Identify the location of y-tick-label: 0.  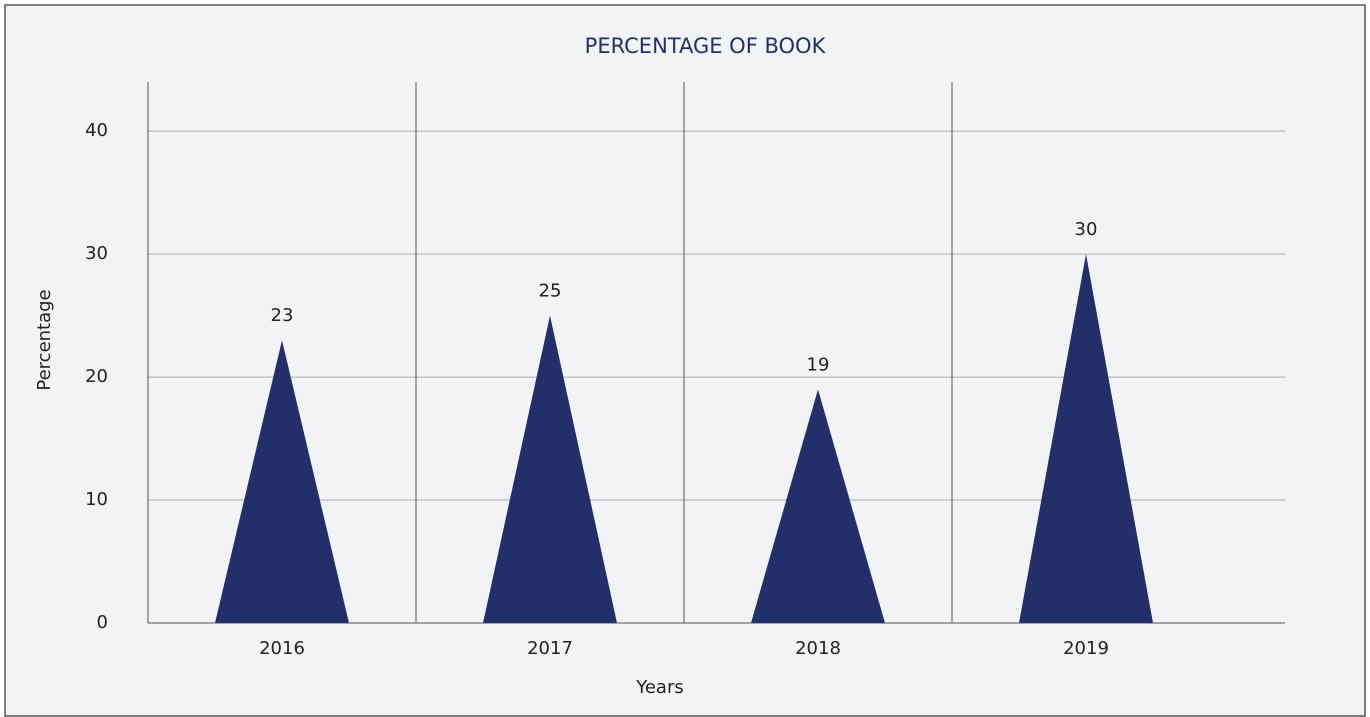
(102, 622).